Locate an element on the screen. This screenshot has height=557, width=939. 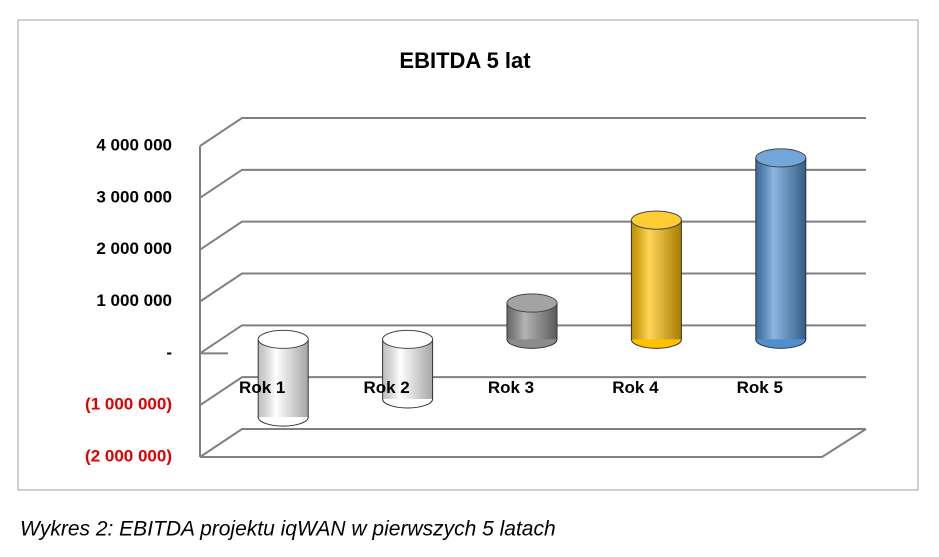
y-tick-label: 4 000 000 is located at coordinates (134, 144).